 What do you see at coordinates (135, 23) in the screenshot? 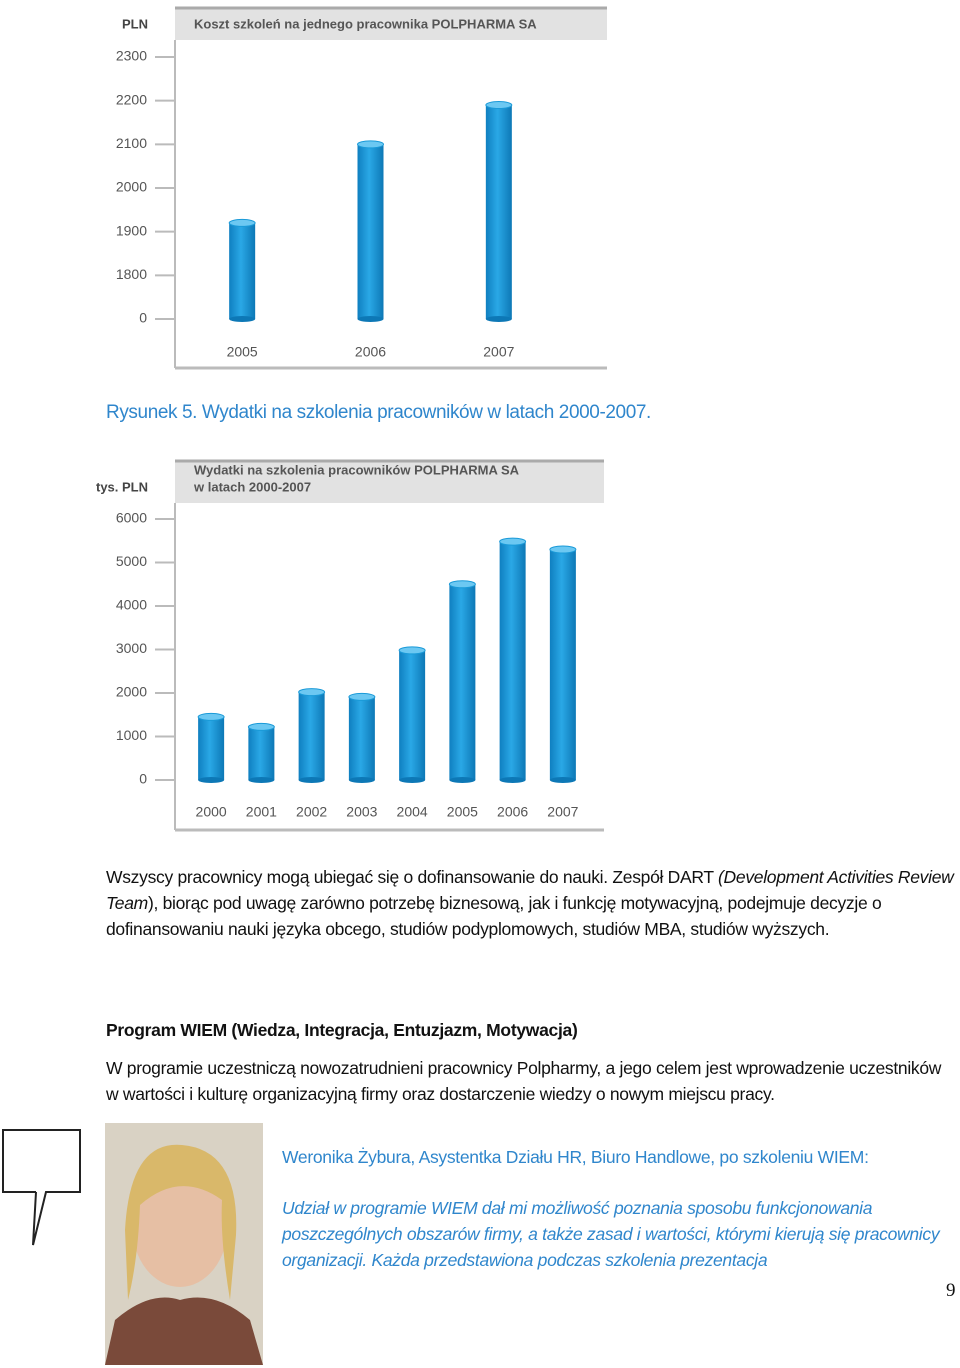
I see `y-axis-label: PLN` at bounding box center [135, 23].